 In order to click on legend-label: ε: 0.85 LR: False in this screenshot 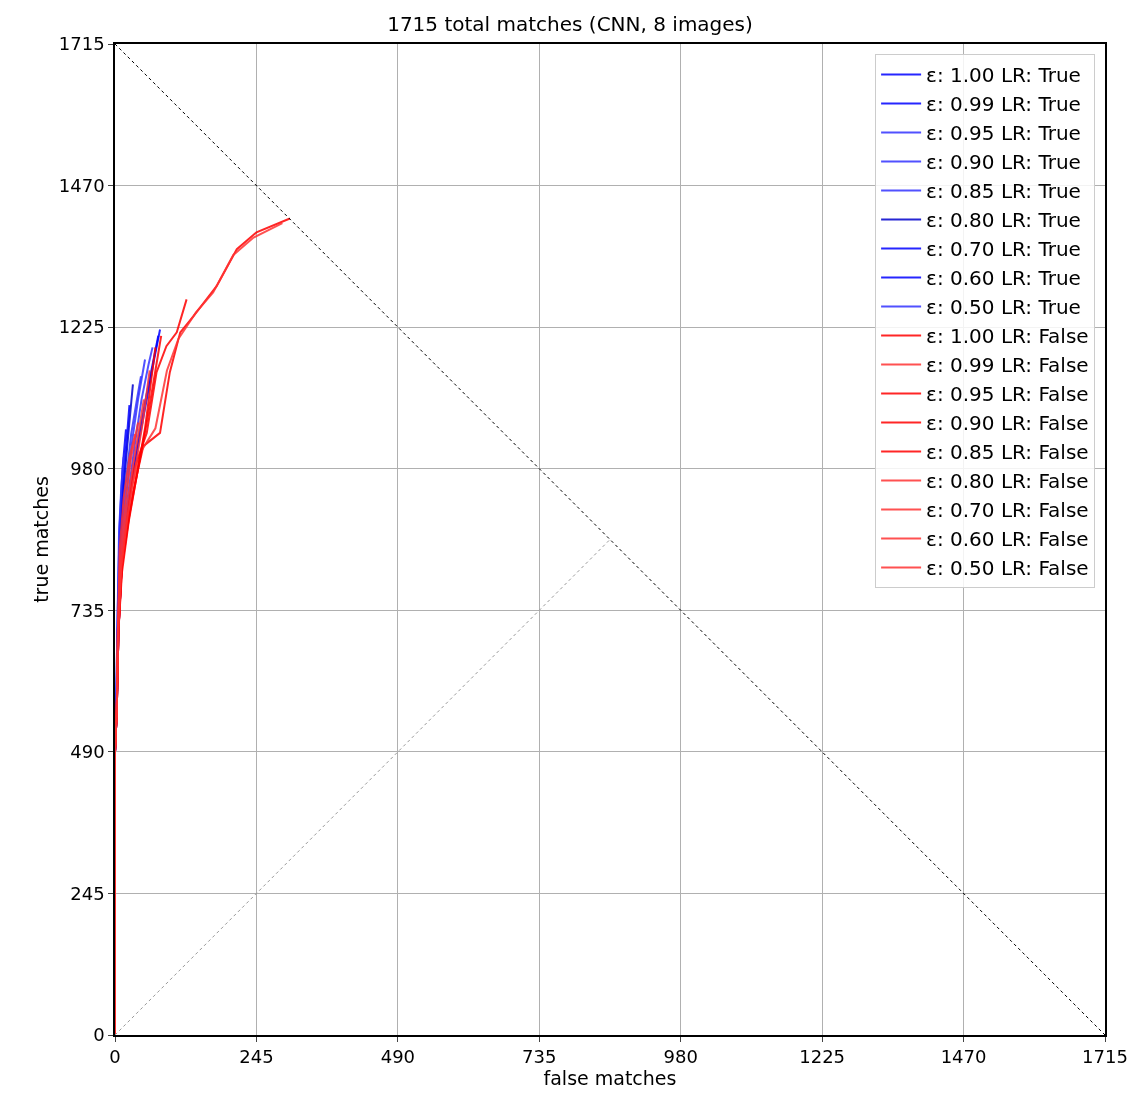, I will do `click(1007, 452)`.